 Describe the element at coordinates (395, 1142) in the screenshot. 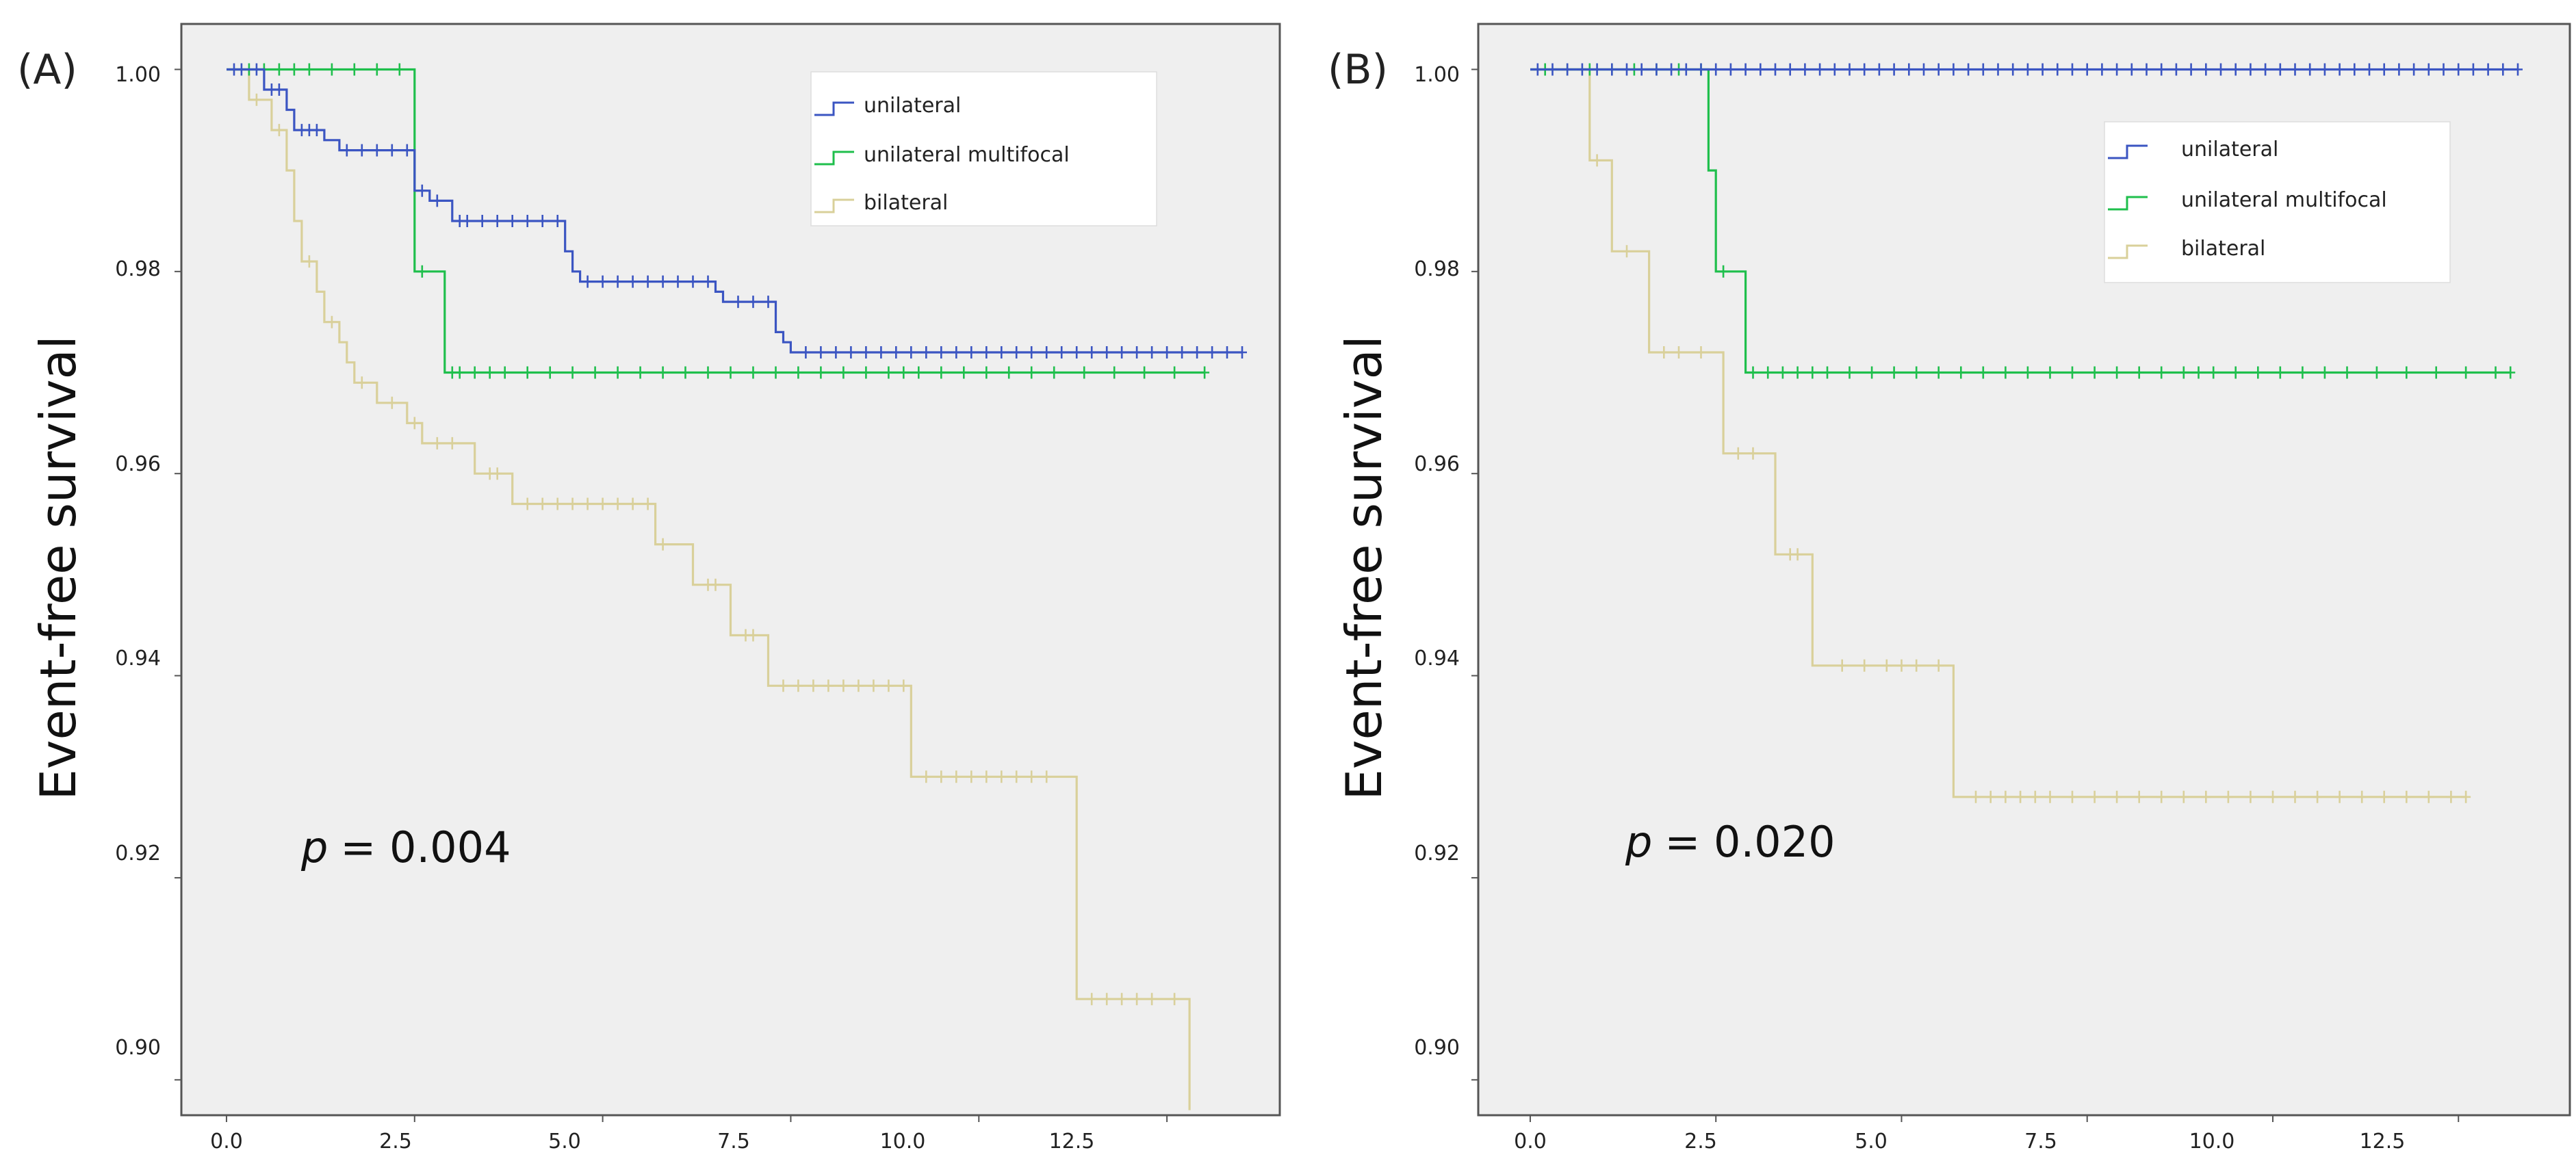

I see `x-tick-label: 2.5` at that location.